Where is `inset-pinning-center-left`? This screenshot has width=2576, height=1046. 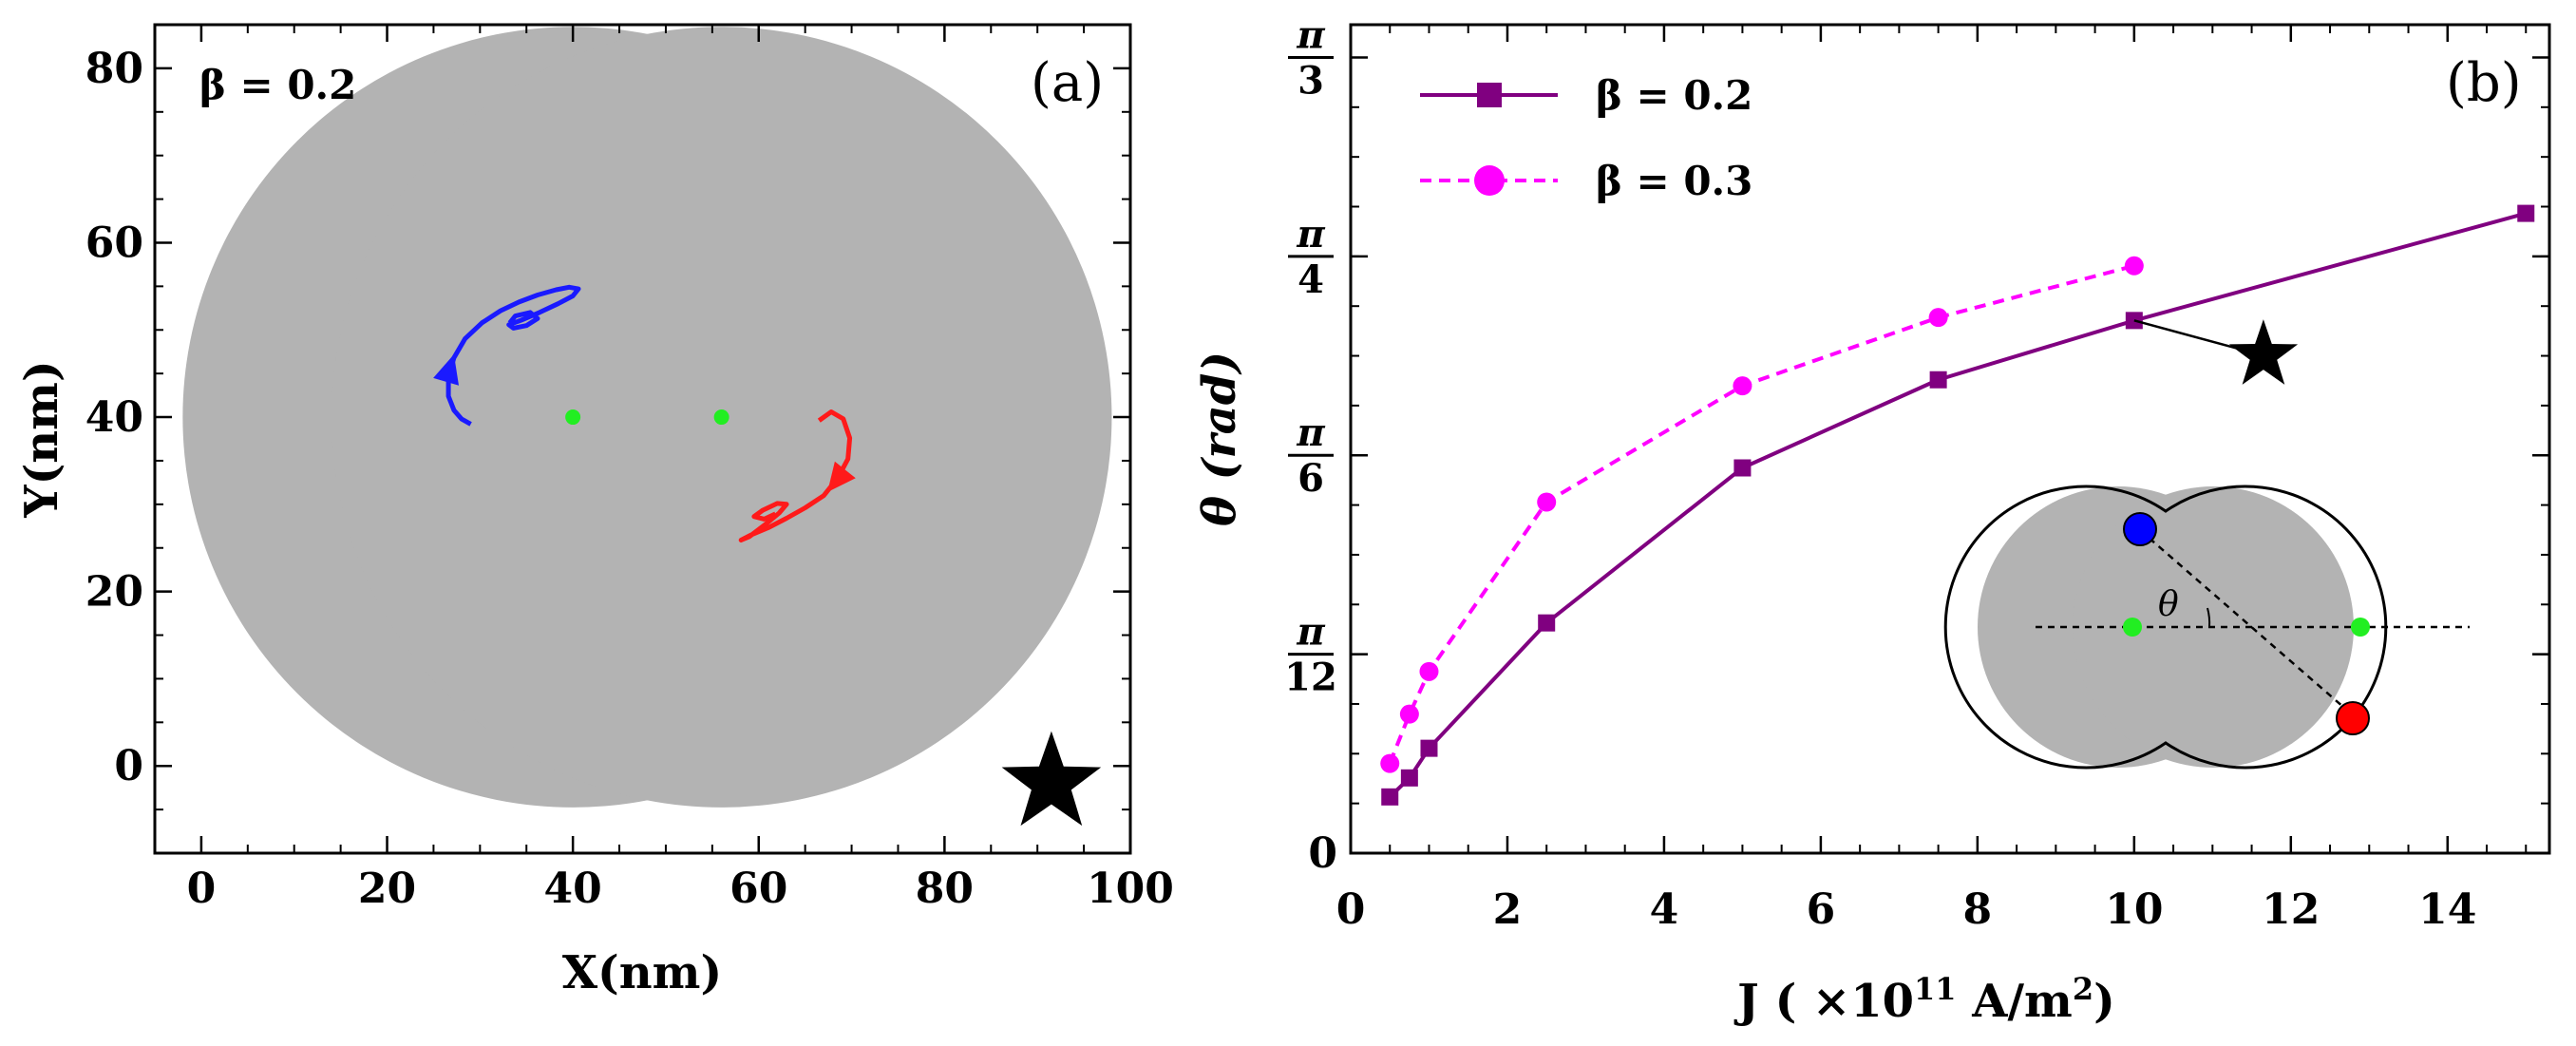
inset-pinning-center-left is located at coordinates (2132, 627).